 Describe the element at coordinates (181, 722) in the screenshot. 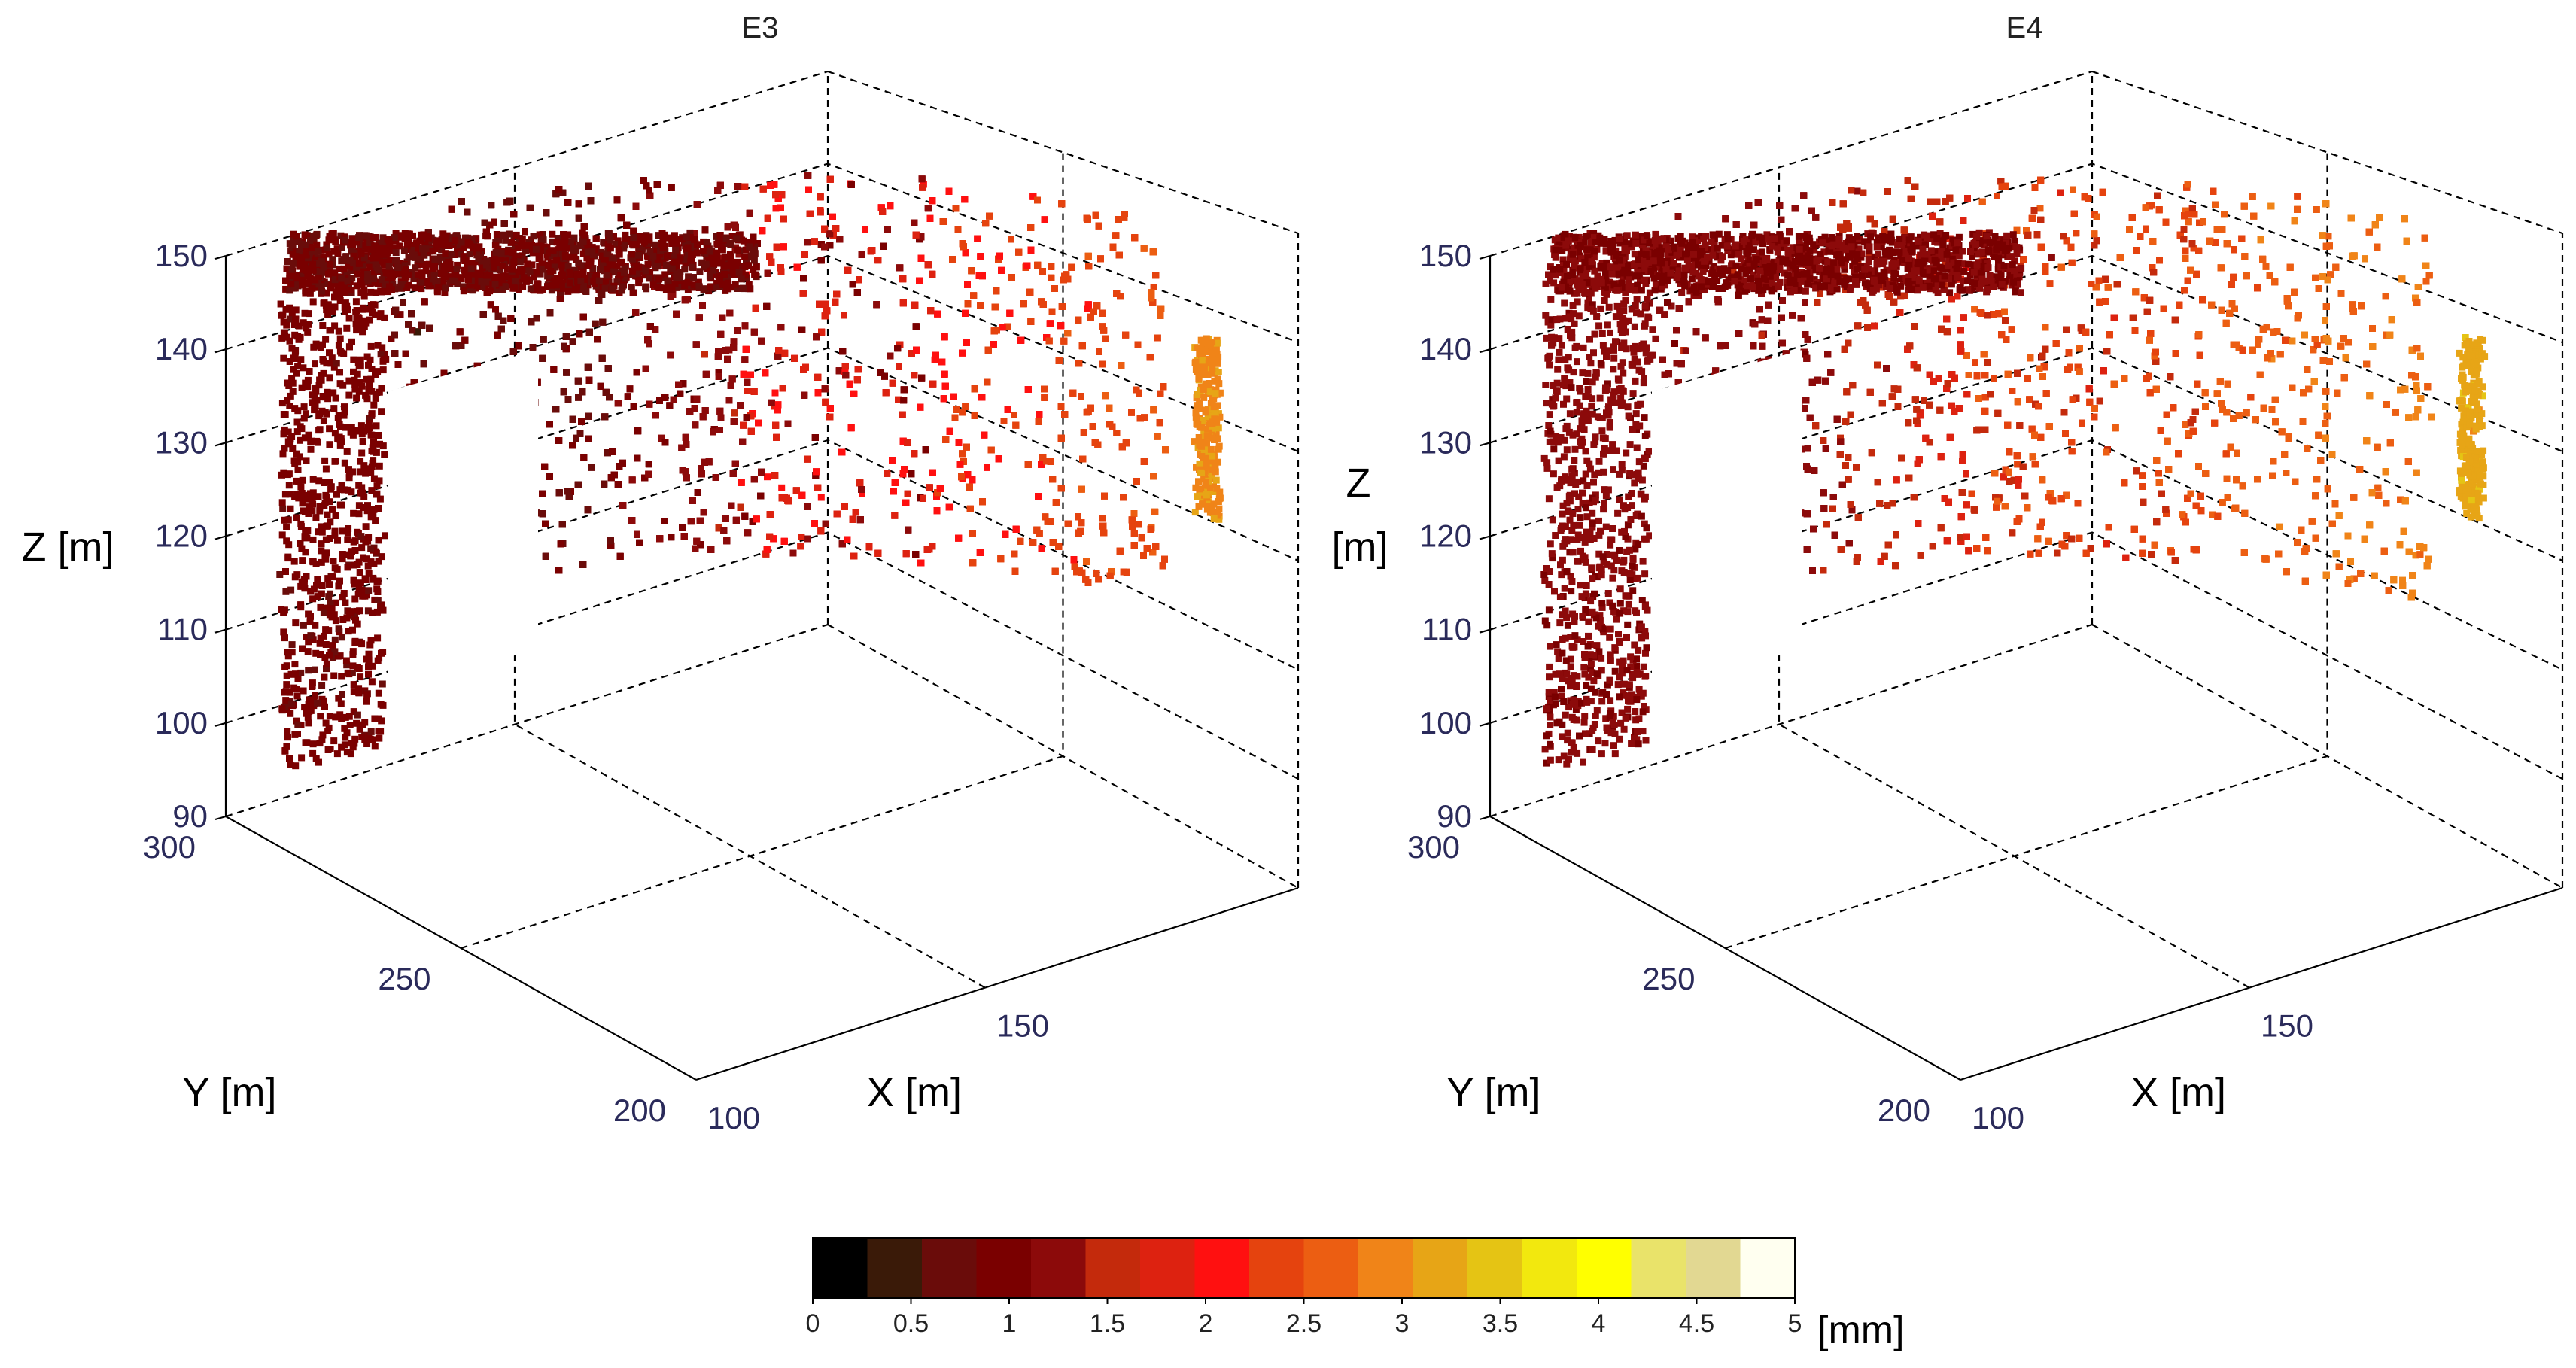

I see `z-tick-label: 100` at that location.